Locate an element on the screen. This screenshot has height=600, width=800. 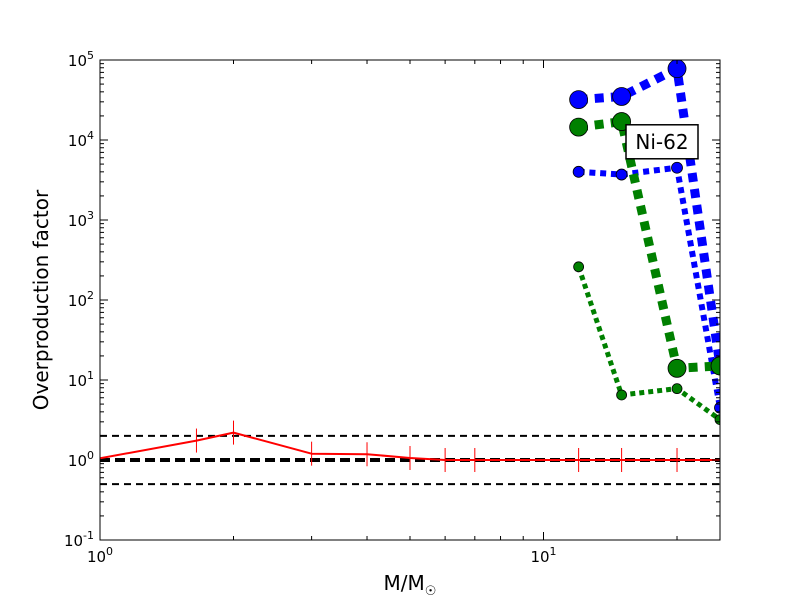
annotation-layer: Ni-62 is located at coordinates (662, 142).